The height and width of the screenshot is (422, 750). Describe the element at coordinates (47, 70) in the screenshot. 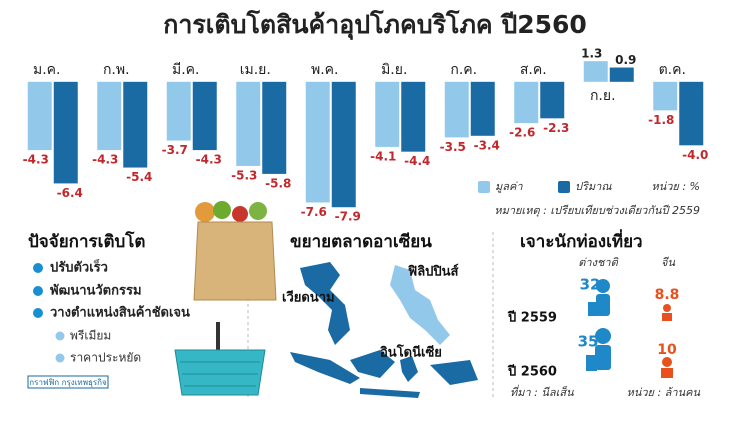

I see `x-tick-label: ม.ค.` at that location.